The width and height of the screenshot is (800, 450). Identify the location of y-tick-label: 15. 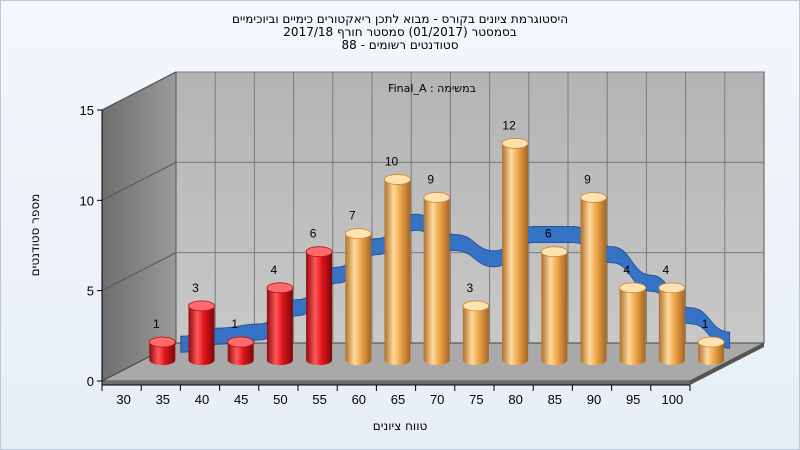
(87, 110).